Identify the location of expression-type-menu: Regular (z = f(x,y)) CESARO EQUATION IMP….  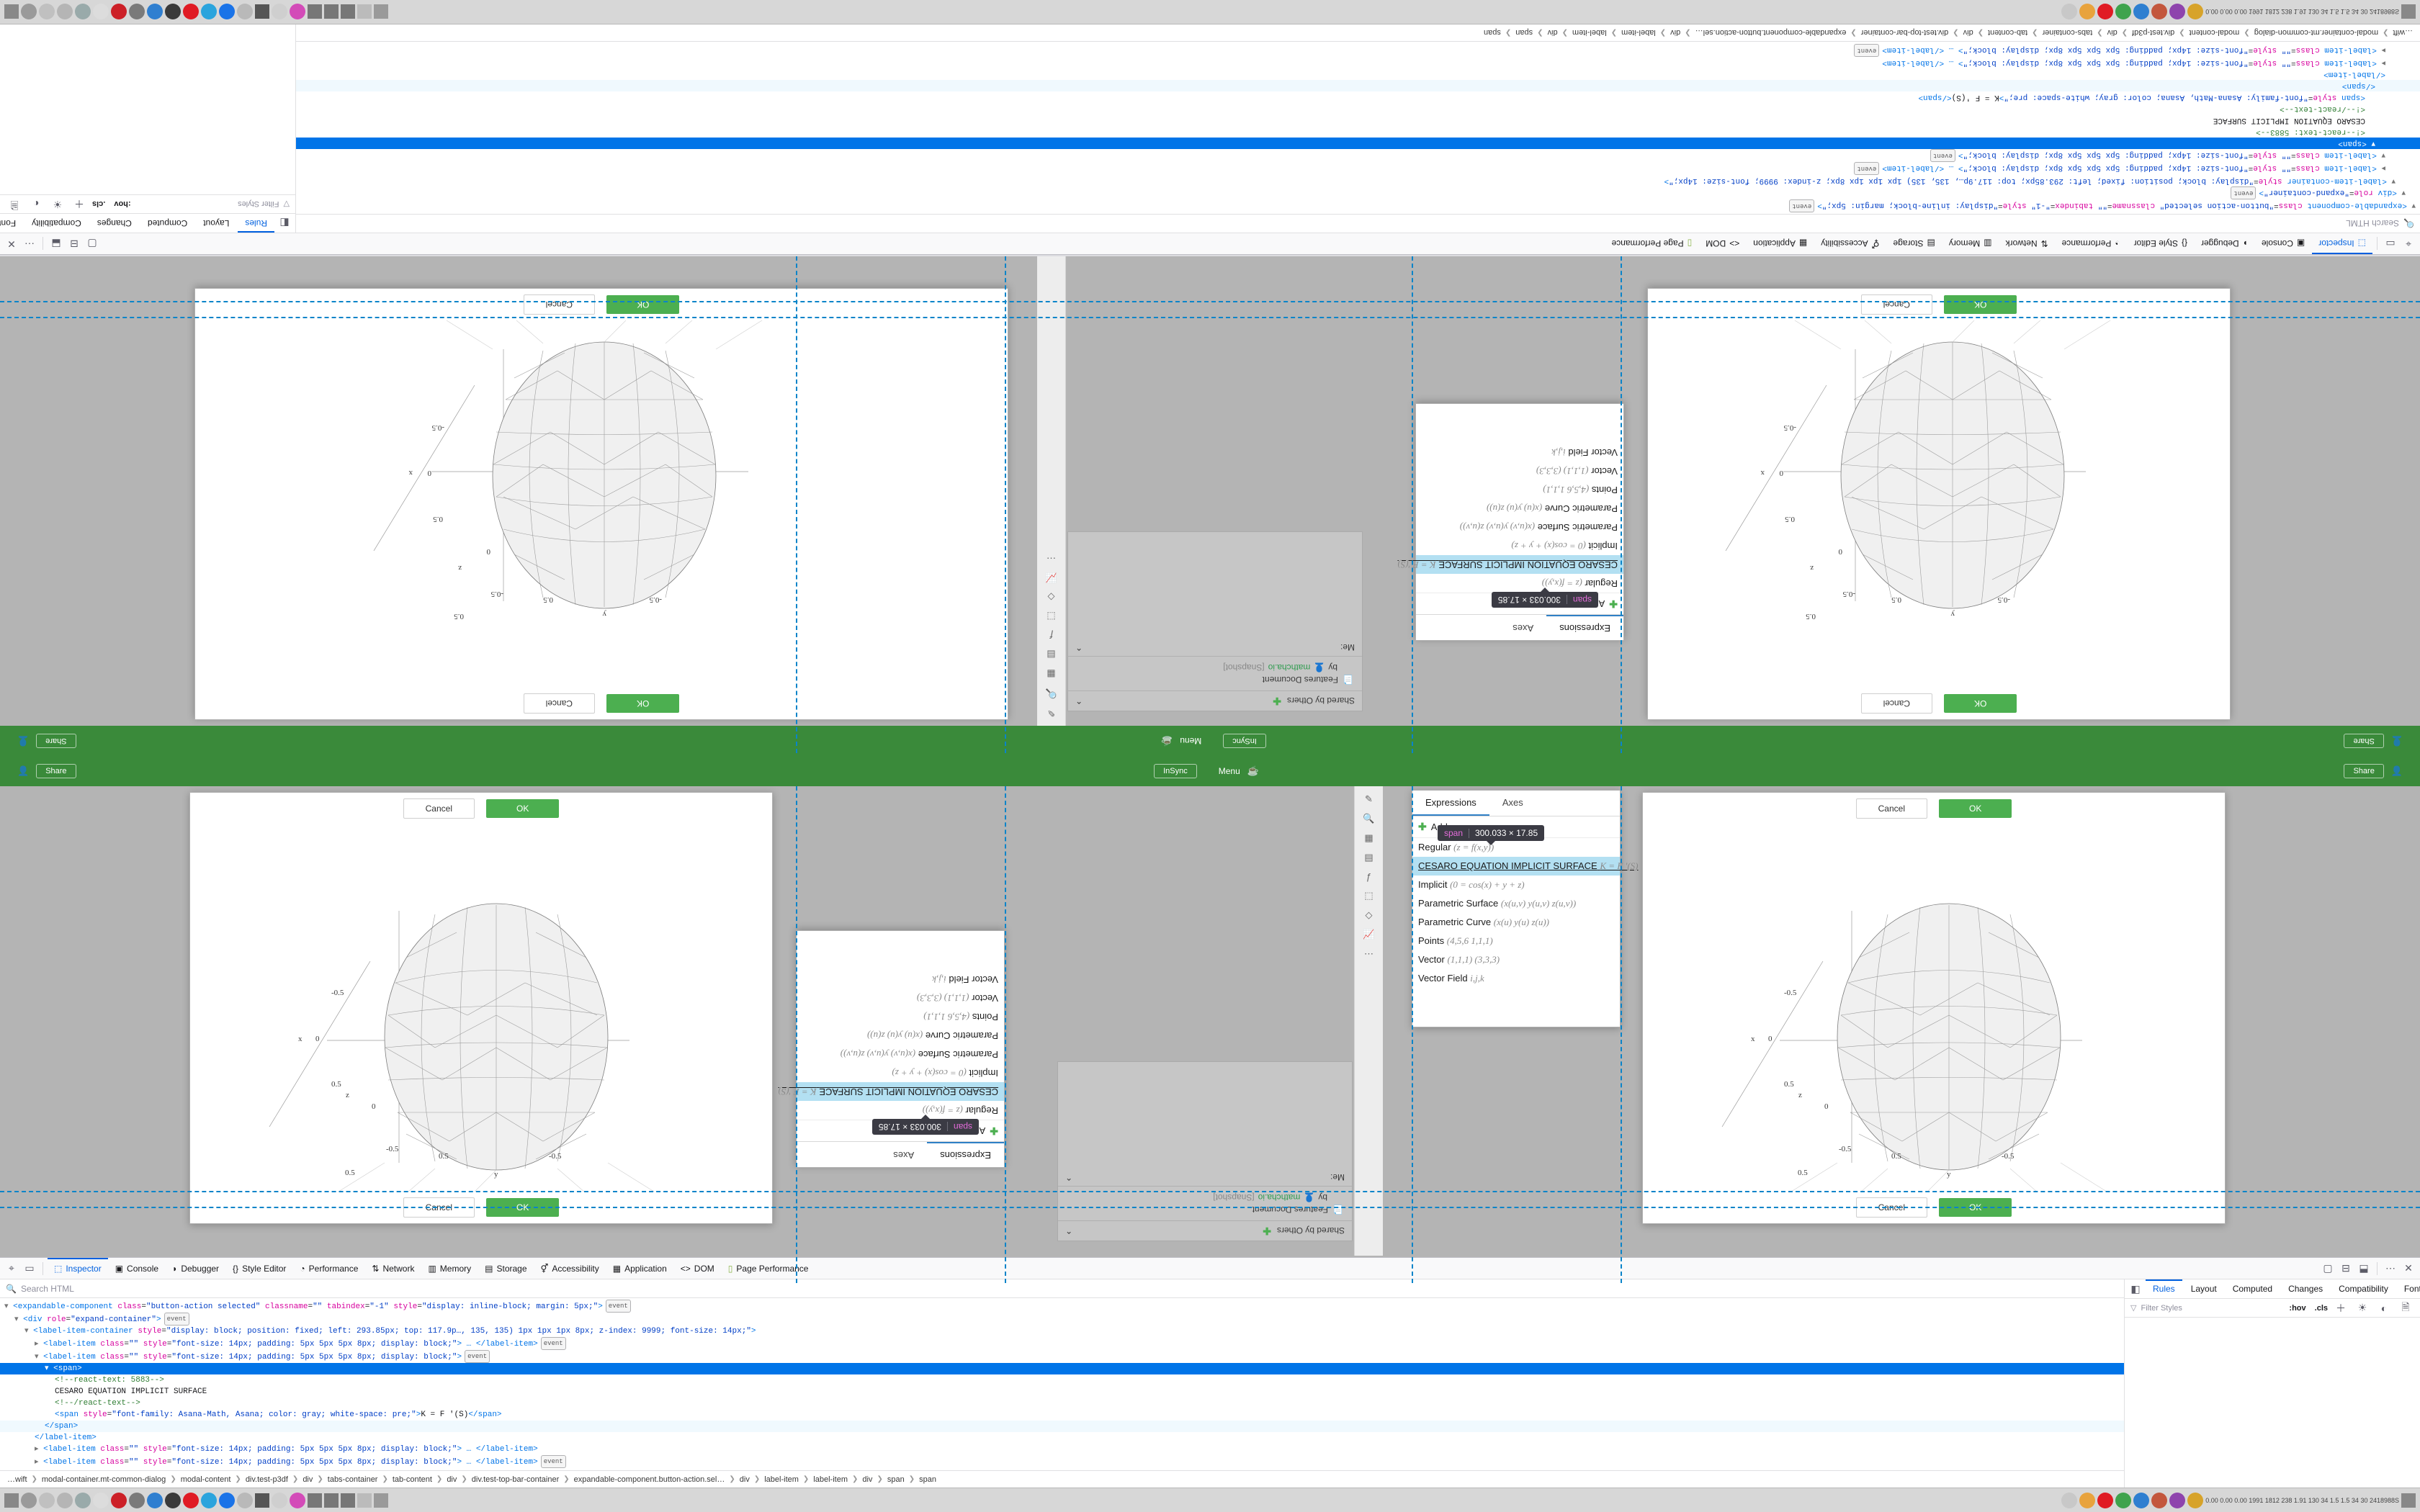
(891, 1045).